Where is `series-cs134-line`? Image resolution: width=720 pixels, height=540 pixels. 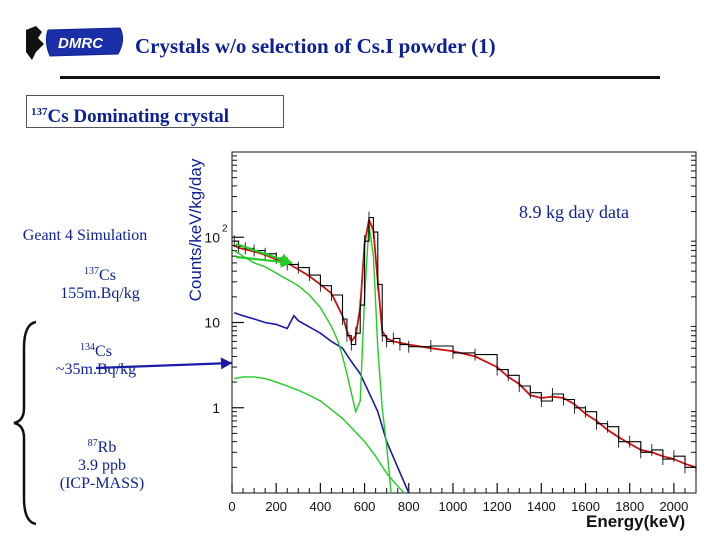 series-cs134-line is located at coordinates (321, 403).